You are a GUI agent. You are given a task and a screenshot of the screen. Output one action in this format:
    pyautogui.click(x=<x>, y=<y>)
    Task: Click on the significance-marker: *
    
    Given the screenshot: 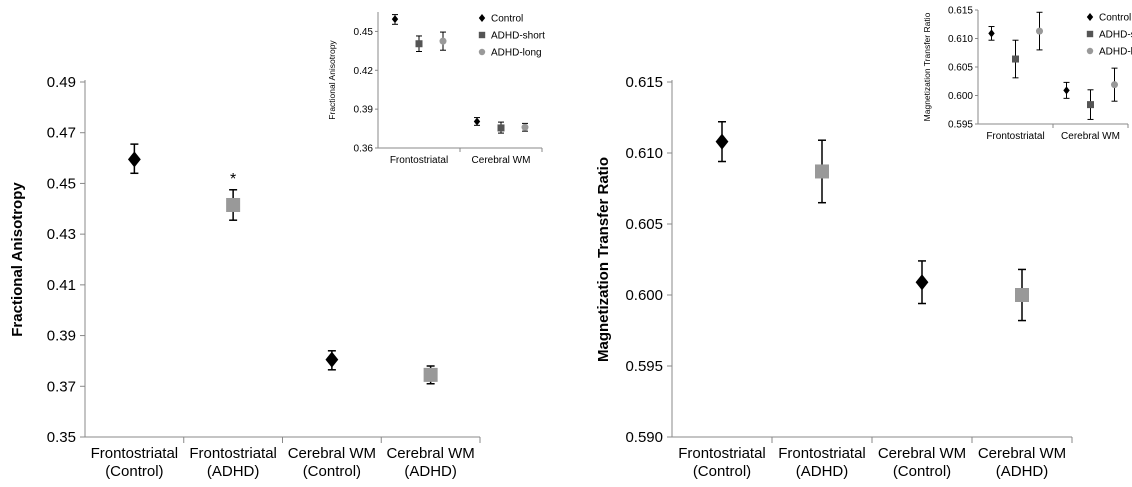 What is the action you would take?
    pyautogui.click(x=233, y=179)
    